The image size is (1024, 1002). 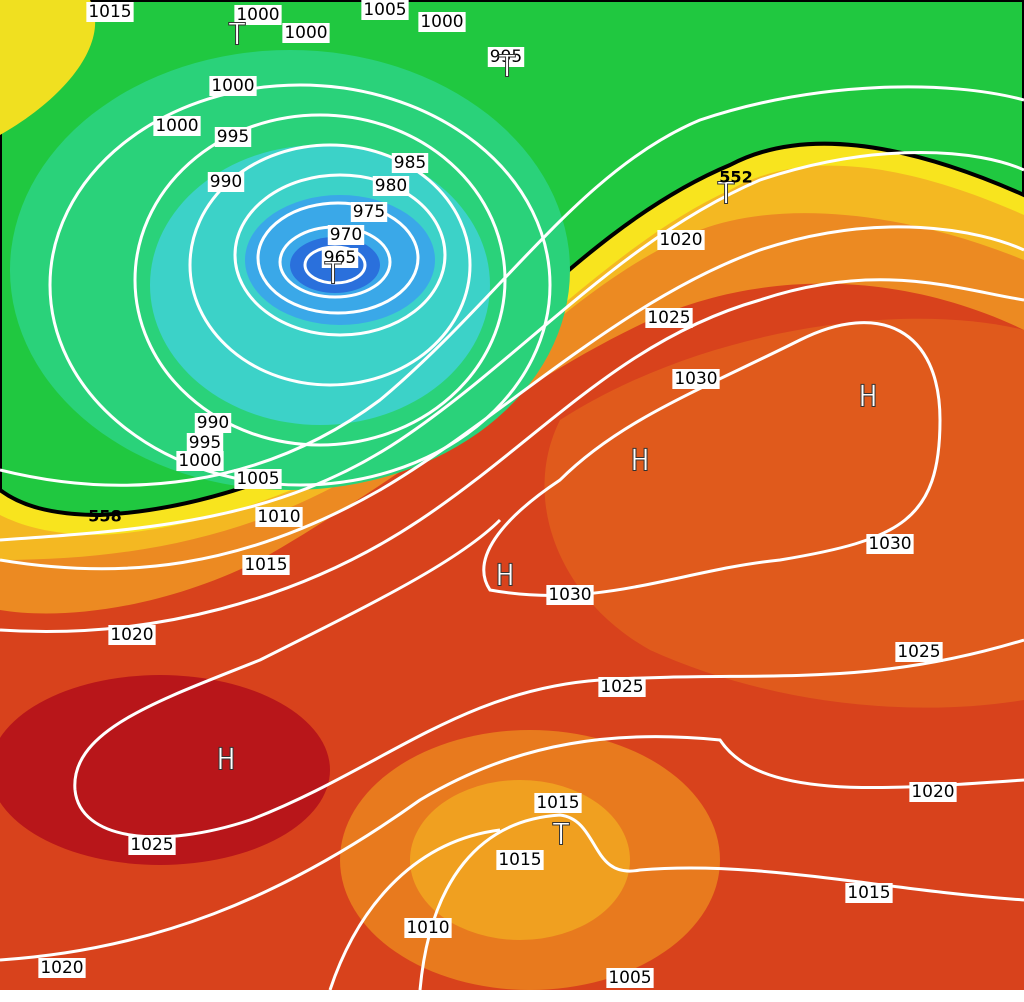 I want to click on thickness-label: 558, so click(x=104, y=516).